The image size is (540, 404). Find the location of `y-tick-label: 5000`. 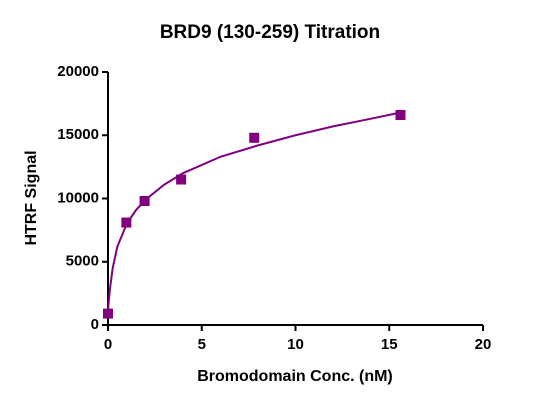

y-tick-label: 5000 is located at coordinates (82, 261).